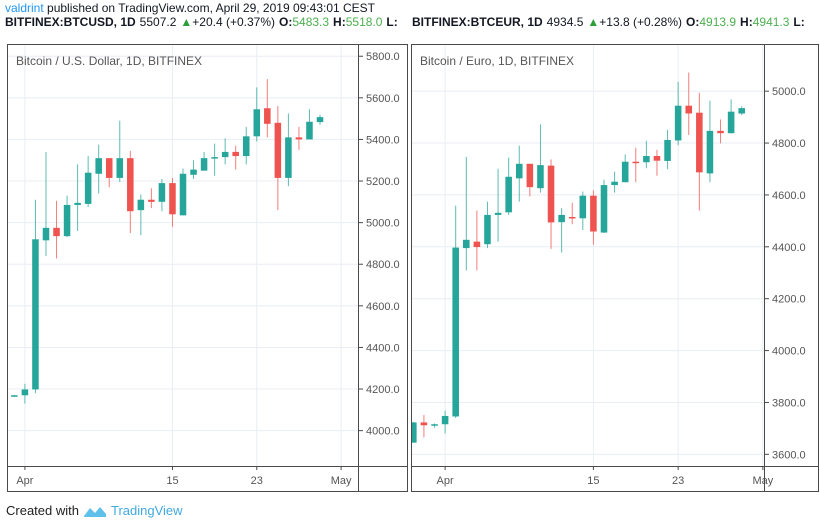 This screenshot has width=820, height=529. What do you see at coordinates (158, 22) in the screenshot?
I see `last-price: 5507.2` at bounding box center [158, 22].